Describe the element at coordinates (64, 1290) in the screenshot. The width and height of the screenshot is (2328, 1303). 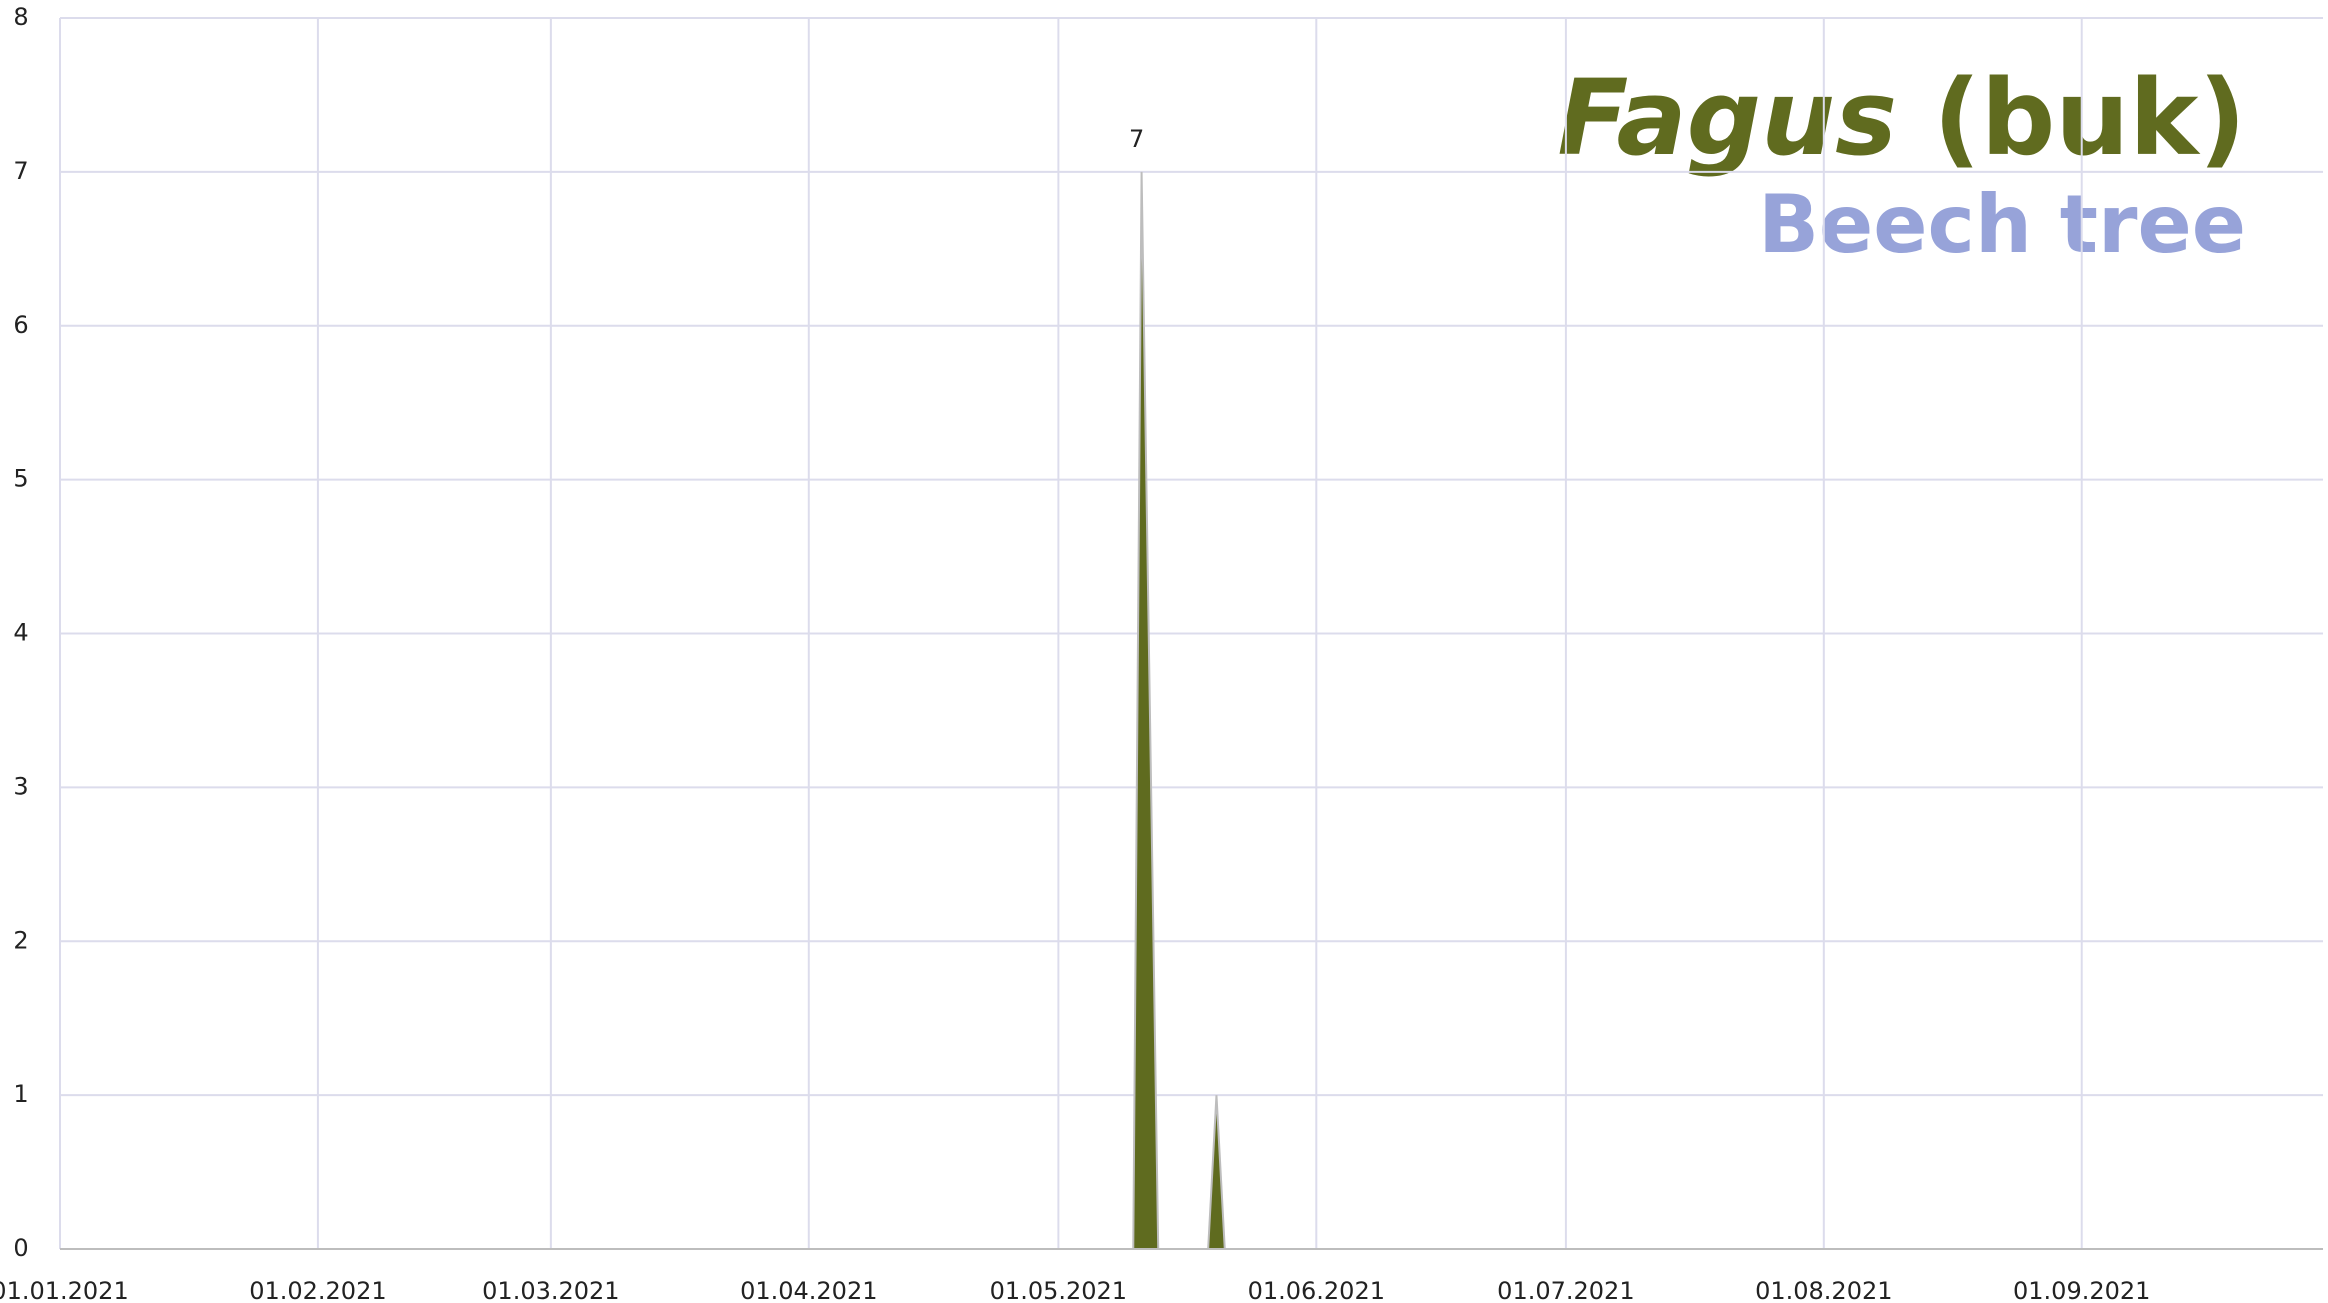
I see `x-tick-label: 01.01.2021` at that location.